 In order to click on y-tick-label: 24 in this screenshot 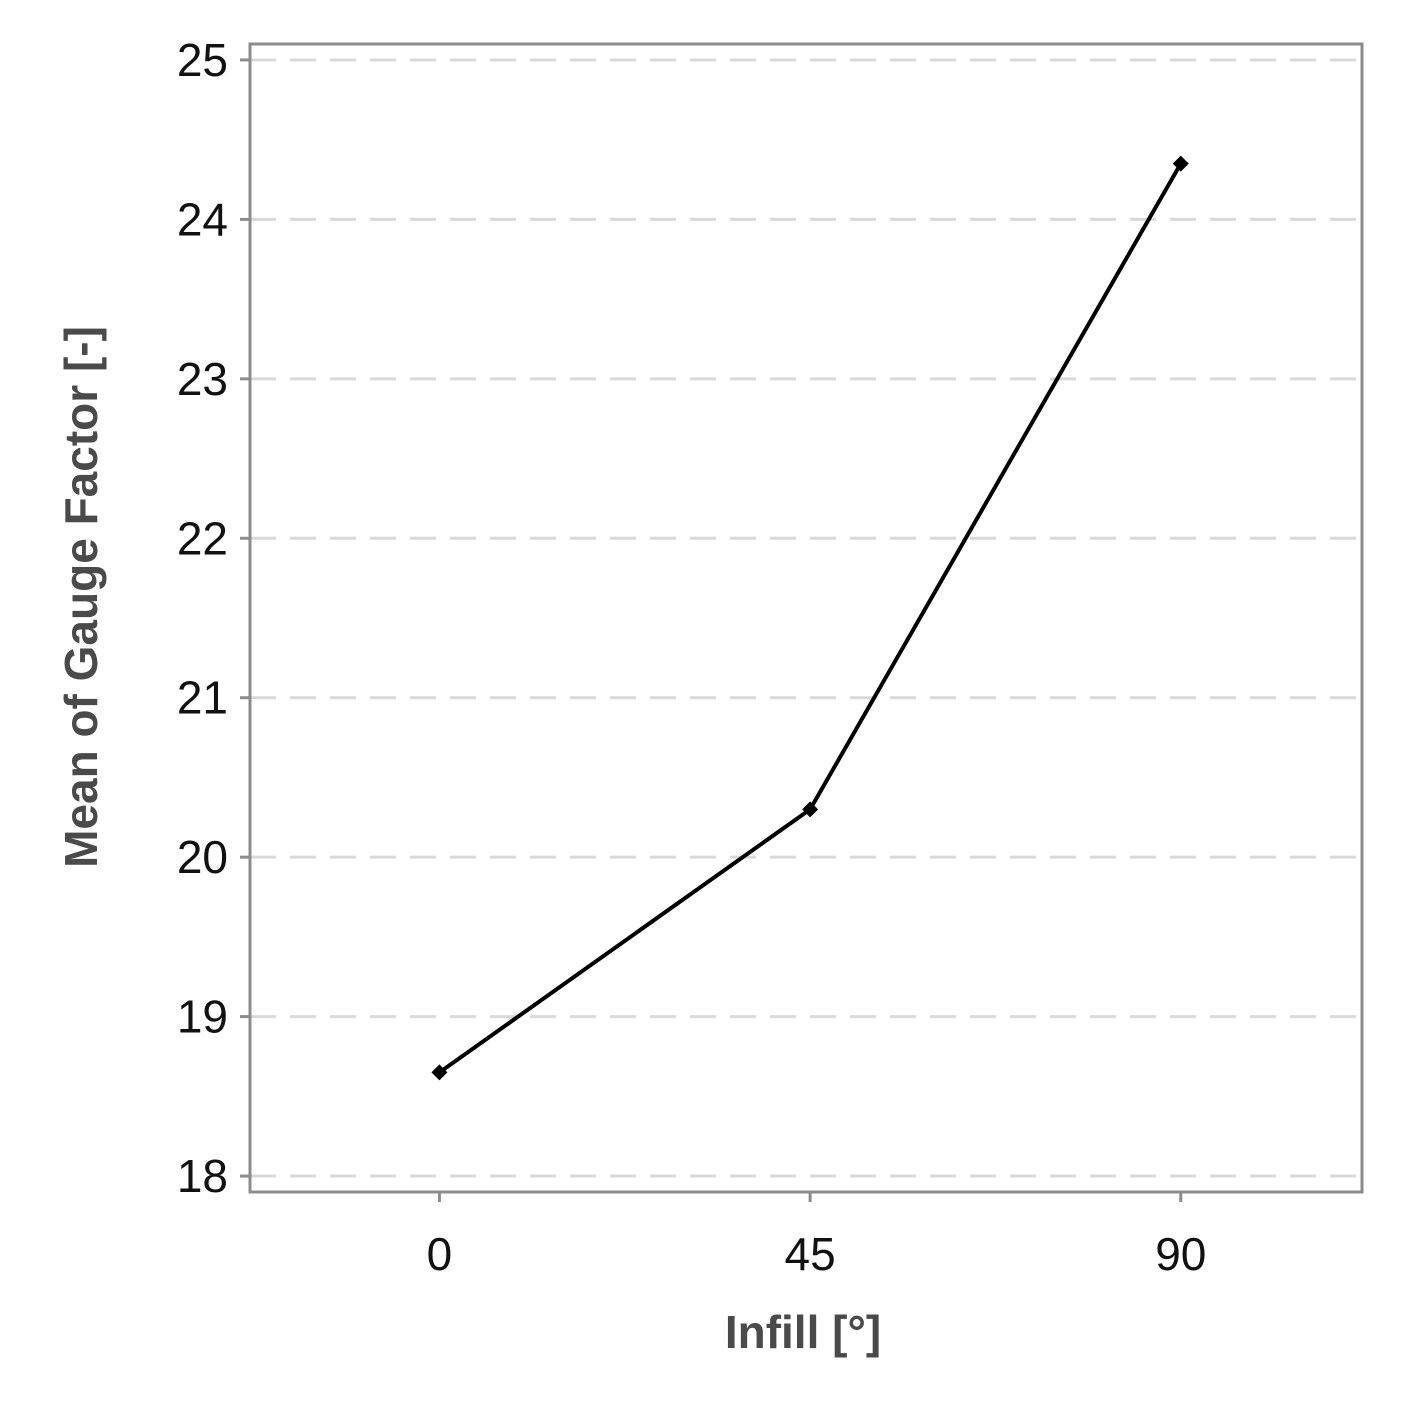, I will do `click(202, 219)`.